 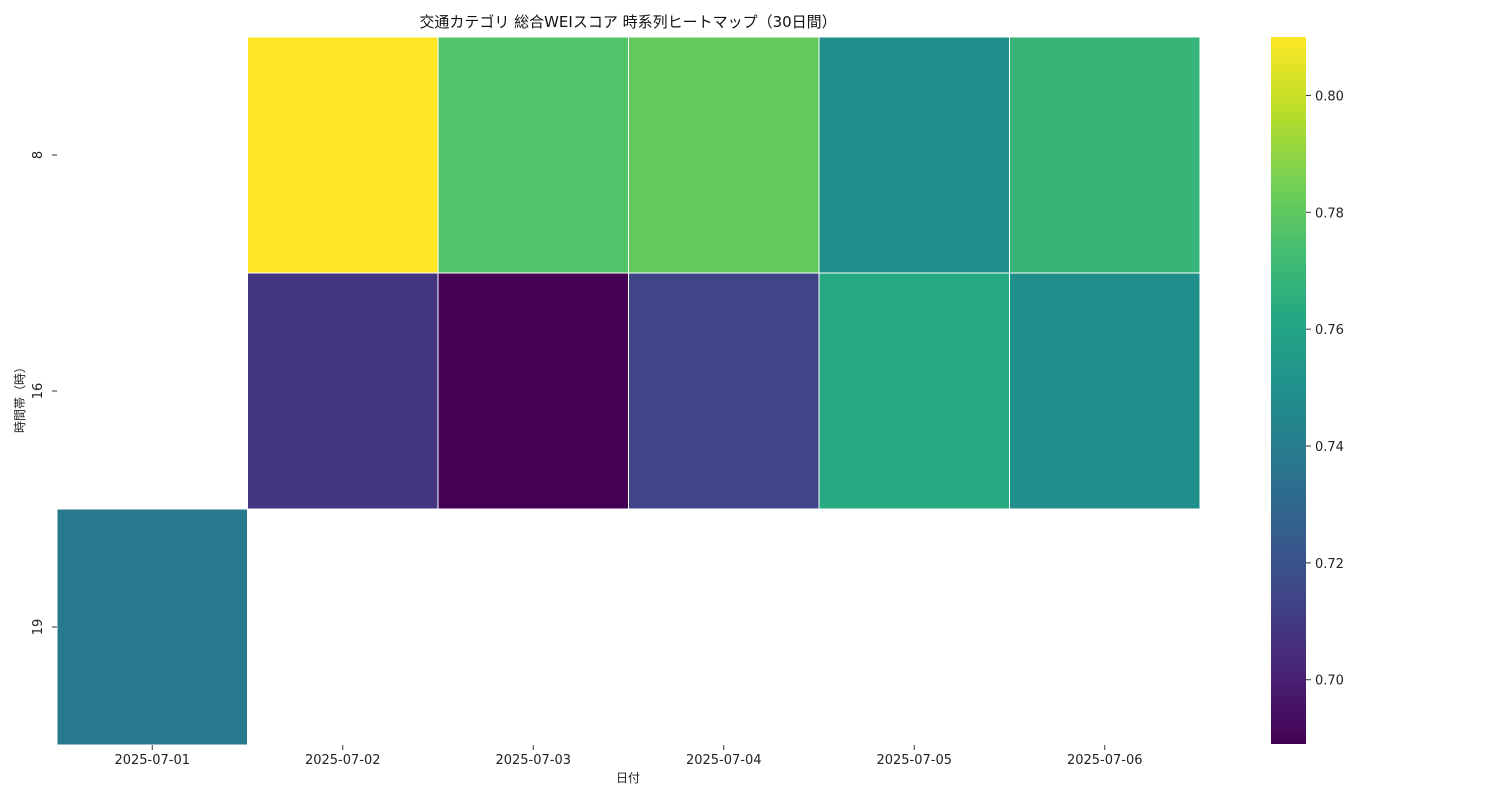 What do you see at coordinates (20, 397) in the screenshot?
I see `y-axis-label: 時間帯（時）` at bounding box center [20, 397].